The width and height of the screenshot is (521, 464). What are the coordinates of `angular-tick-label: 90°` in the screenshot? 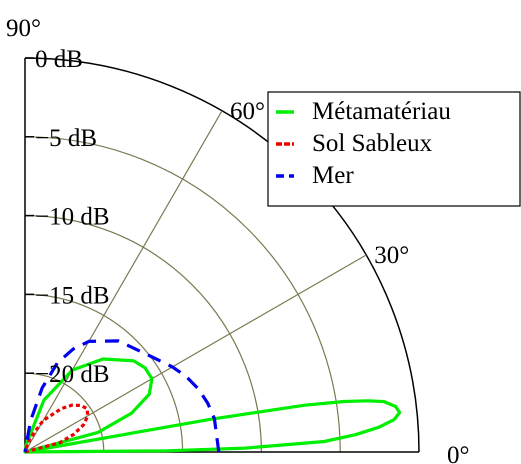 It's located at (23, 28).